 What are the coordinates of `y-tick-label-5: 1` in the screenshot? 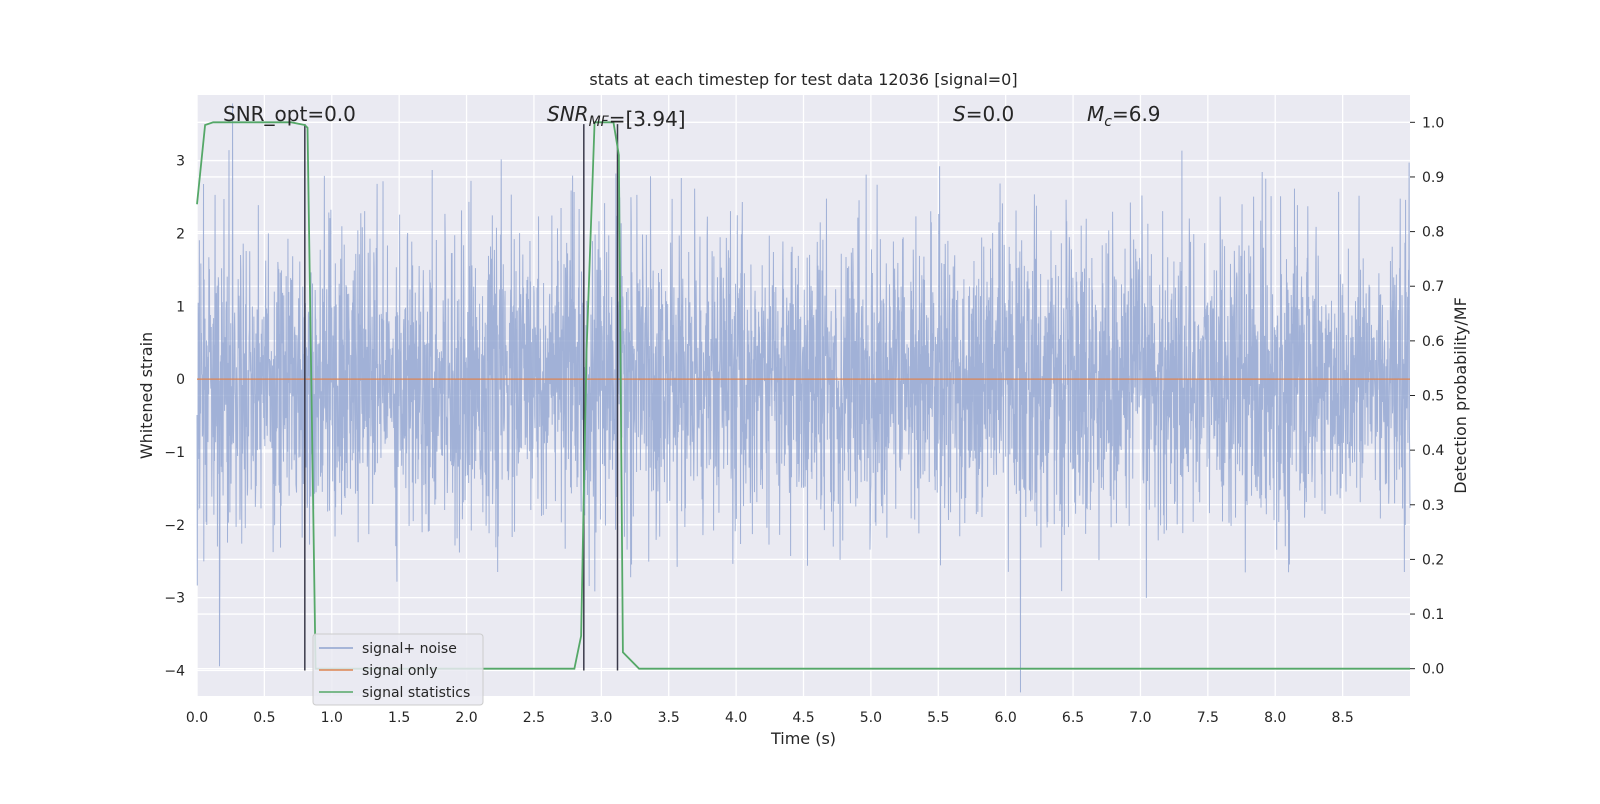 It's located at (180, 307).